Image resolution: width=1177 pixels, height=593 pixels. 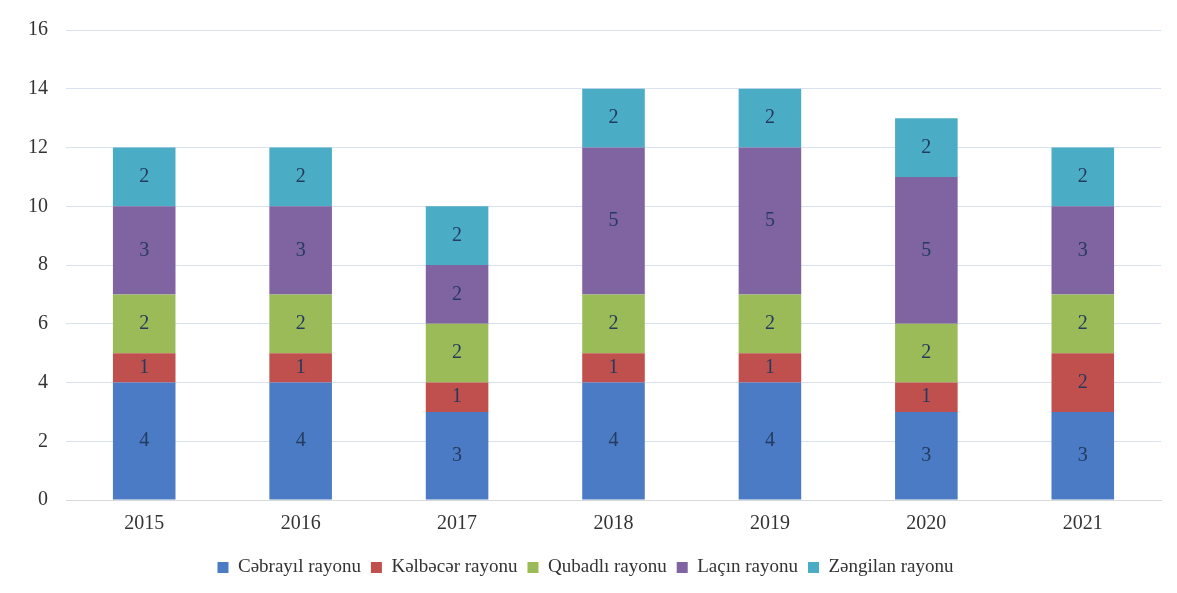 I want to click on x-tick-label: 2015, so click(x=144, y=522).